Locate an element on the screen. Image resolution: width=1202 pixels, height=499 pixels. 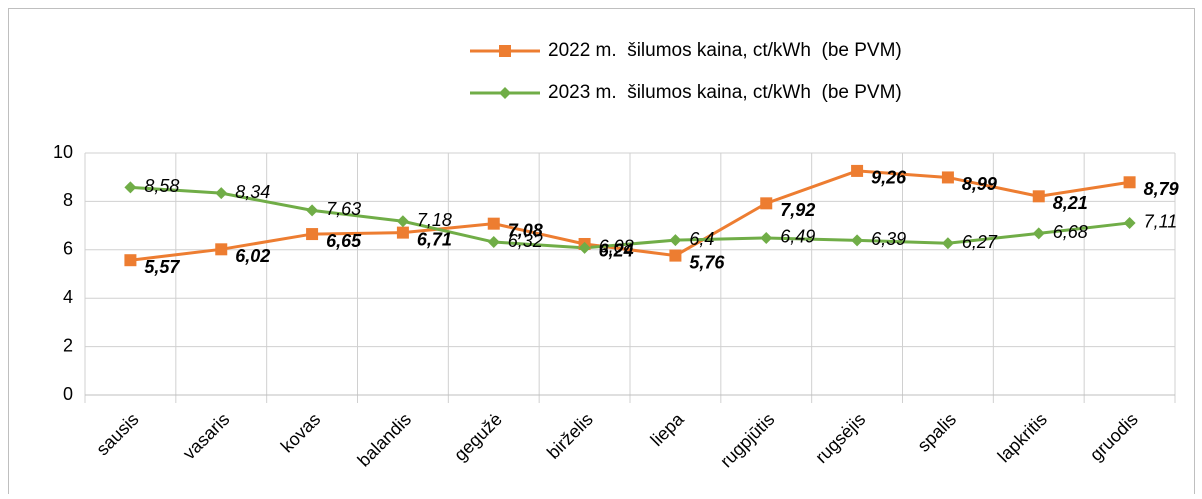
data-label: 5,76 is located at coordinates (707, 262).